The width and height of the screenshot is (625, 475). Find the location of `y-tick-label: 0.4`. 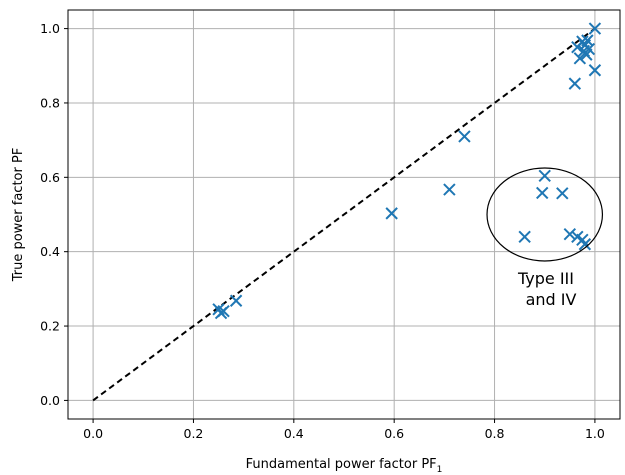

y-tick-label: 0.4 is located at coordinates (50, 251).